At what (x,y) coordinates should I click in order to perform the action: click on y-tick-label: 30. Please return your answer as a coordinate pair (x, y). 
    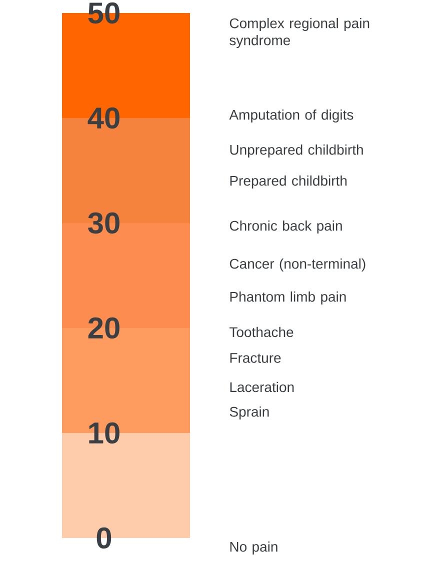
    Looking at the image, I should click on (104, 223).